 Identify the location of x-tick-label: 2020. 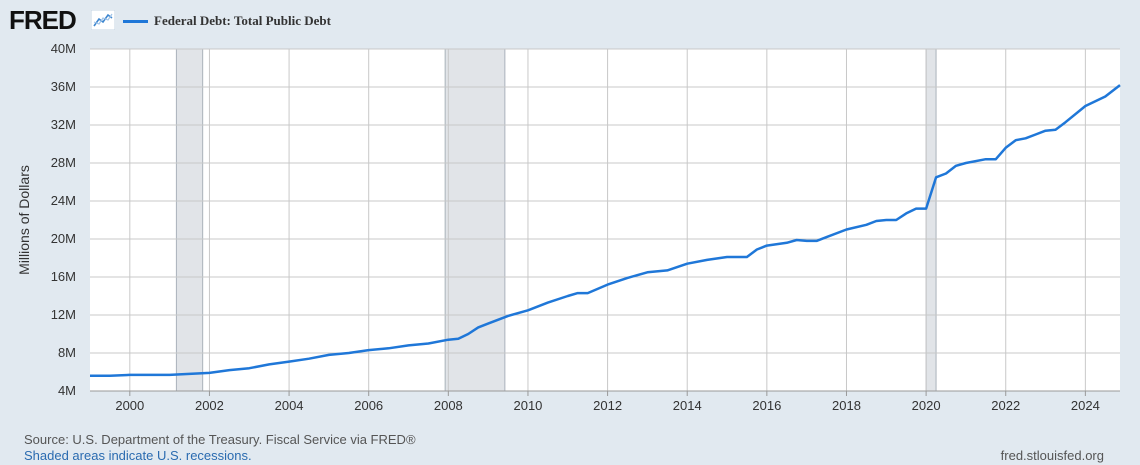
(926, 405).